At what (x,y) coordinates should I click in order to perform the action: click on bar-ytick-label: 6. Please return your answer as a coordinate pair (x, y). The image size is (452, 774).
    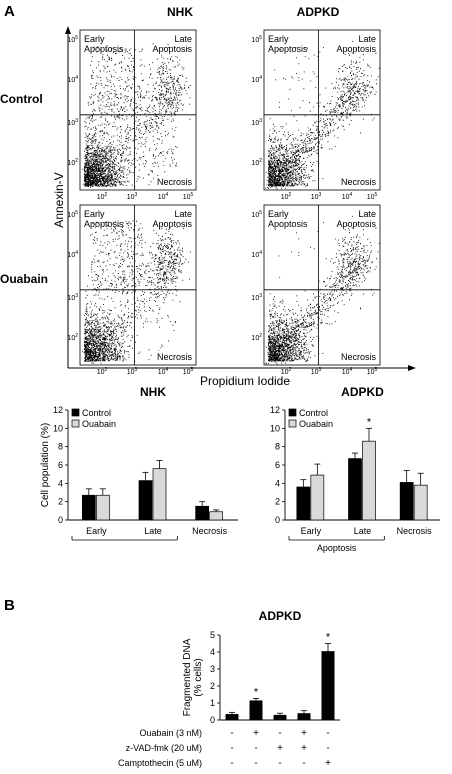
    Looking at the image, I should click on (277, 465).